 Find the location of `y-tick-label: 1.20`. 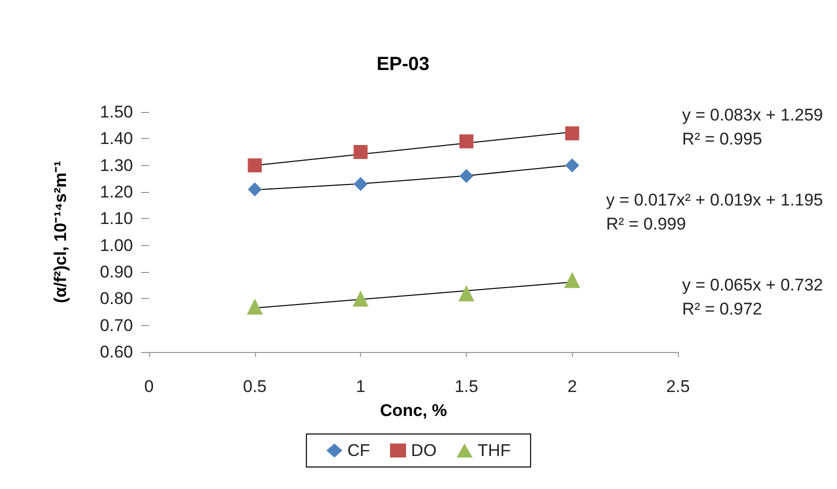

y-tick-label: 1.20 is located at coordinates (116, 192).